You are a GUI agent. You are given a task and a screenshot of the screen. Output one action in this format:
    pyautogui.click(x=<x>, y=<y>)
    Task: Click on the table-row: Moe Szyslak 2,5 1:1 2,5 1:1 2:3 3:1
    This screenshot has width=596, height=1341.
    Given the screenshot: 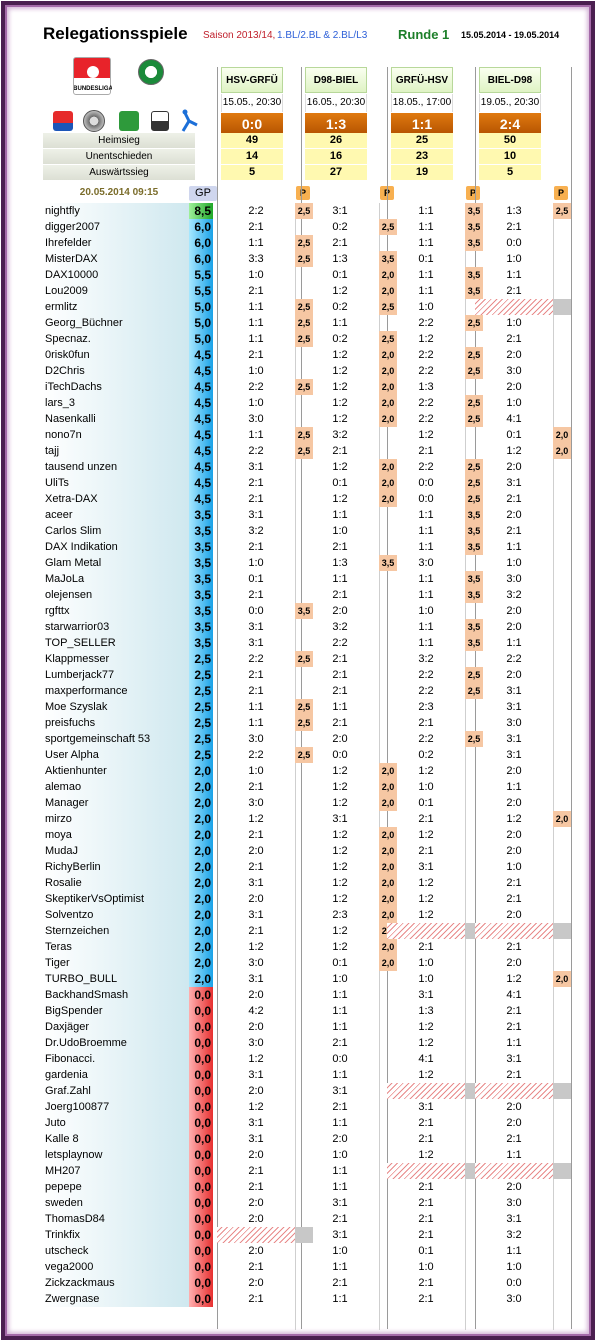 What is the action you would take?
    pyautogui.click(x=302, y=707)
    